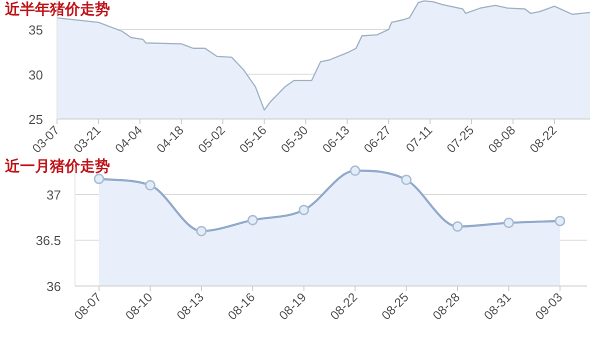 The width and height of the screenshot is (600, 338). What do you see at coordinates (35, 74) in the screenshot?
I see `y-tick-label: 30` at bounding box center [35, 74].